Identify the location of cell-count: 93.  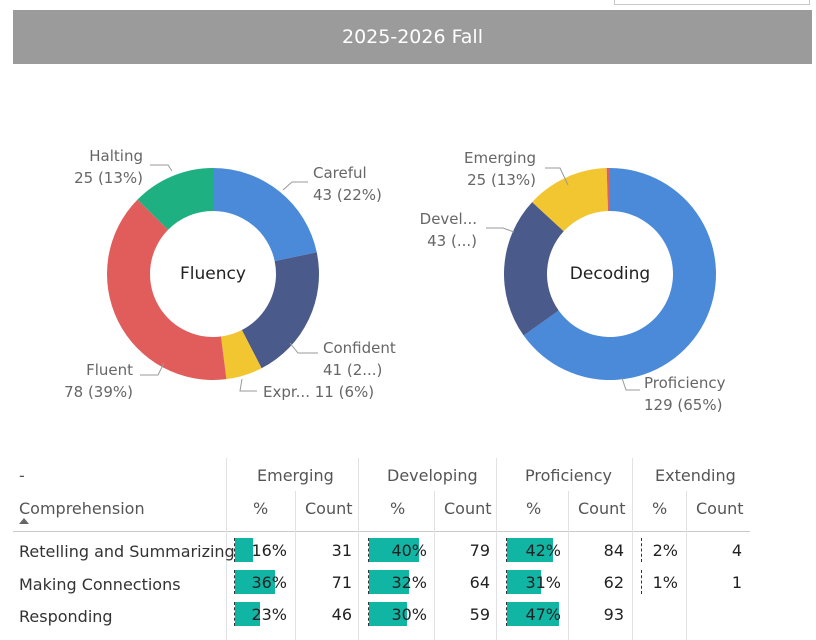
(613, 614).